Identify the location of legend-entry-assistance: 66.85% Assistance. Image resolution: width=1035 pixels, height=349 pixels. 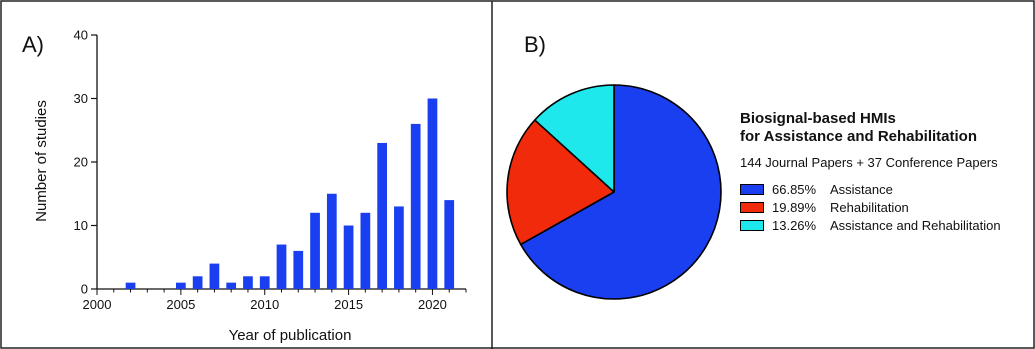
(885, 189).